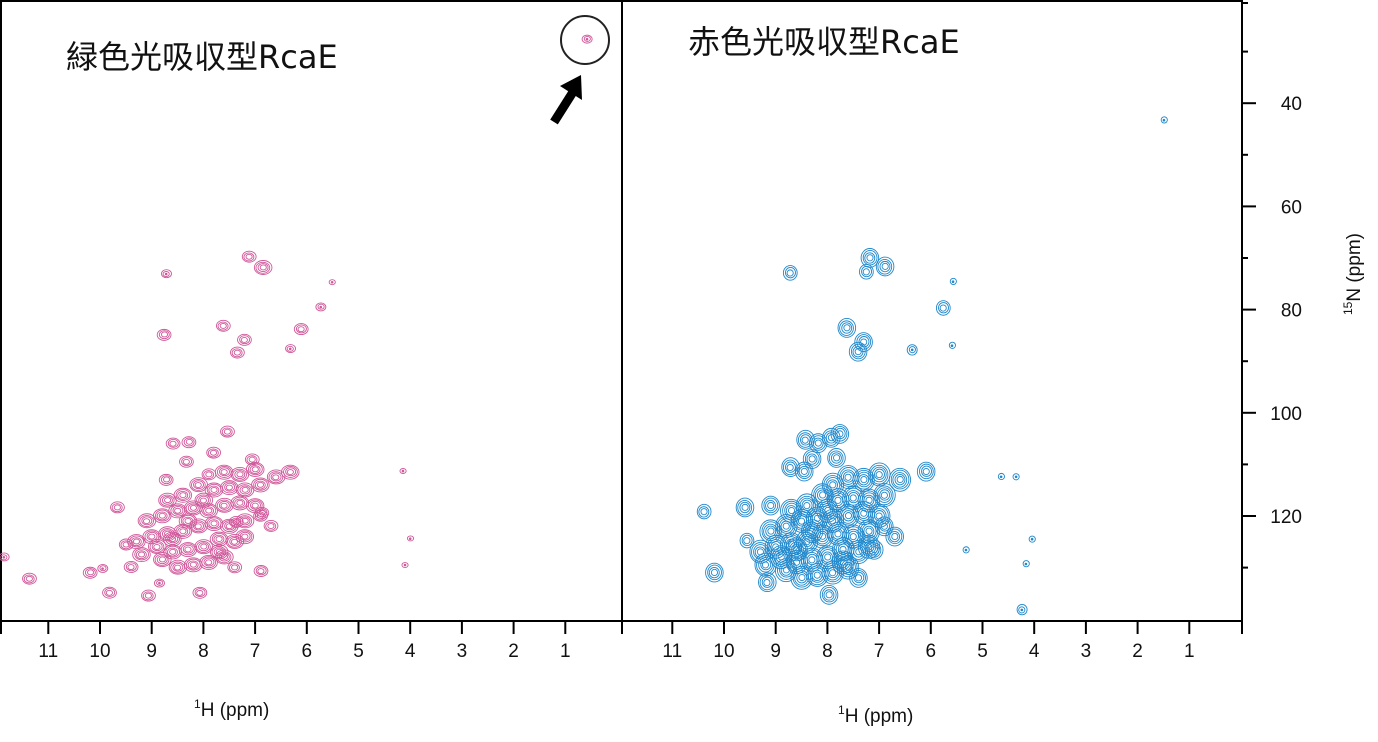 The height and width of the screenshot is (742, 1378). Describe the element at coordinates (824, 42) in the screenshot. I see `panel-title-red: 赤色光吸収型RcaE` at that location.